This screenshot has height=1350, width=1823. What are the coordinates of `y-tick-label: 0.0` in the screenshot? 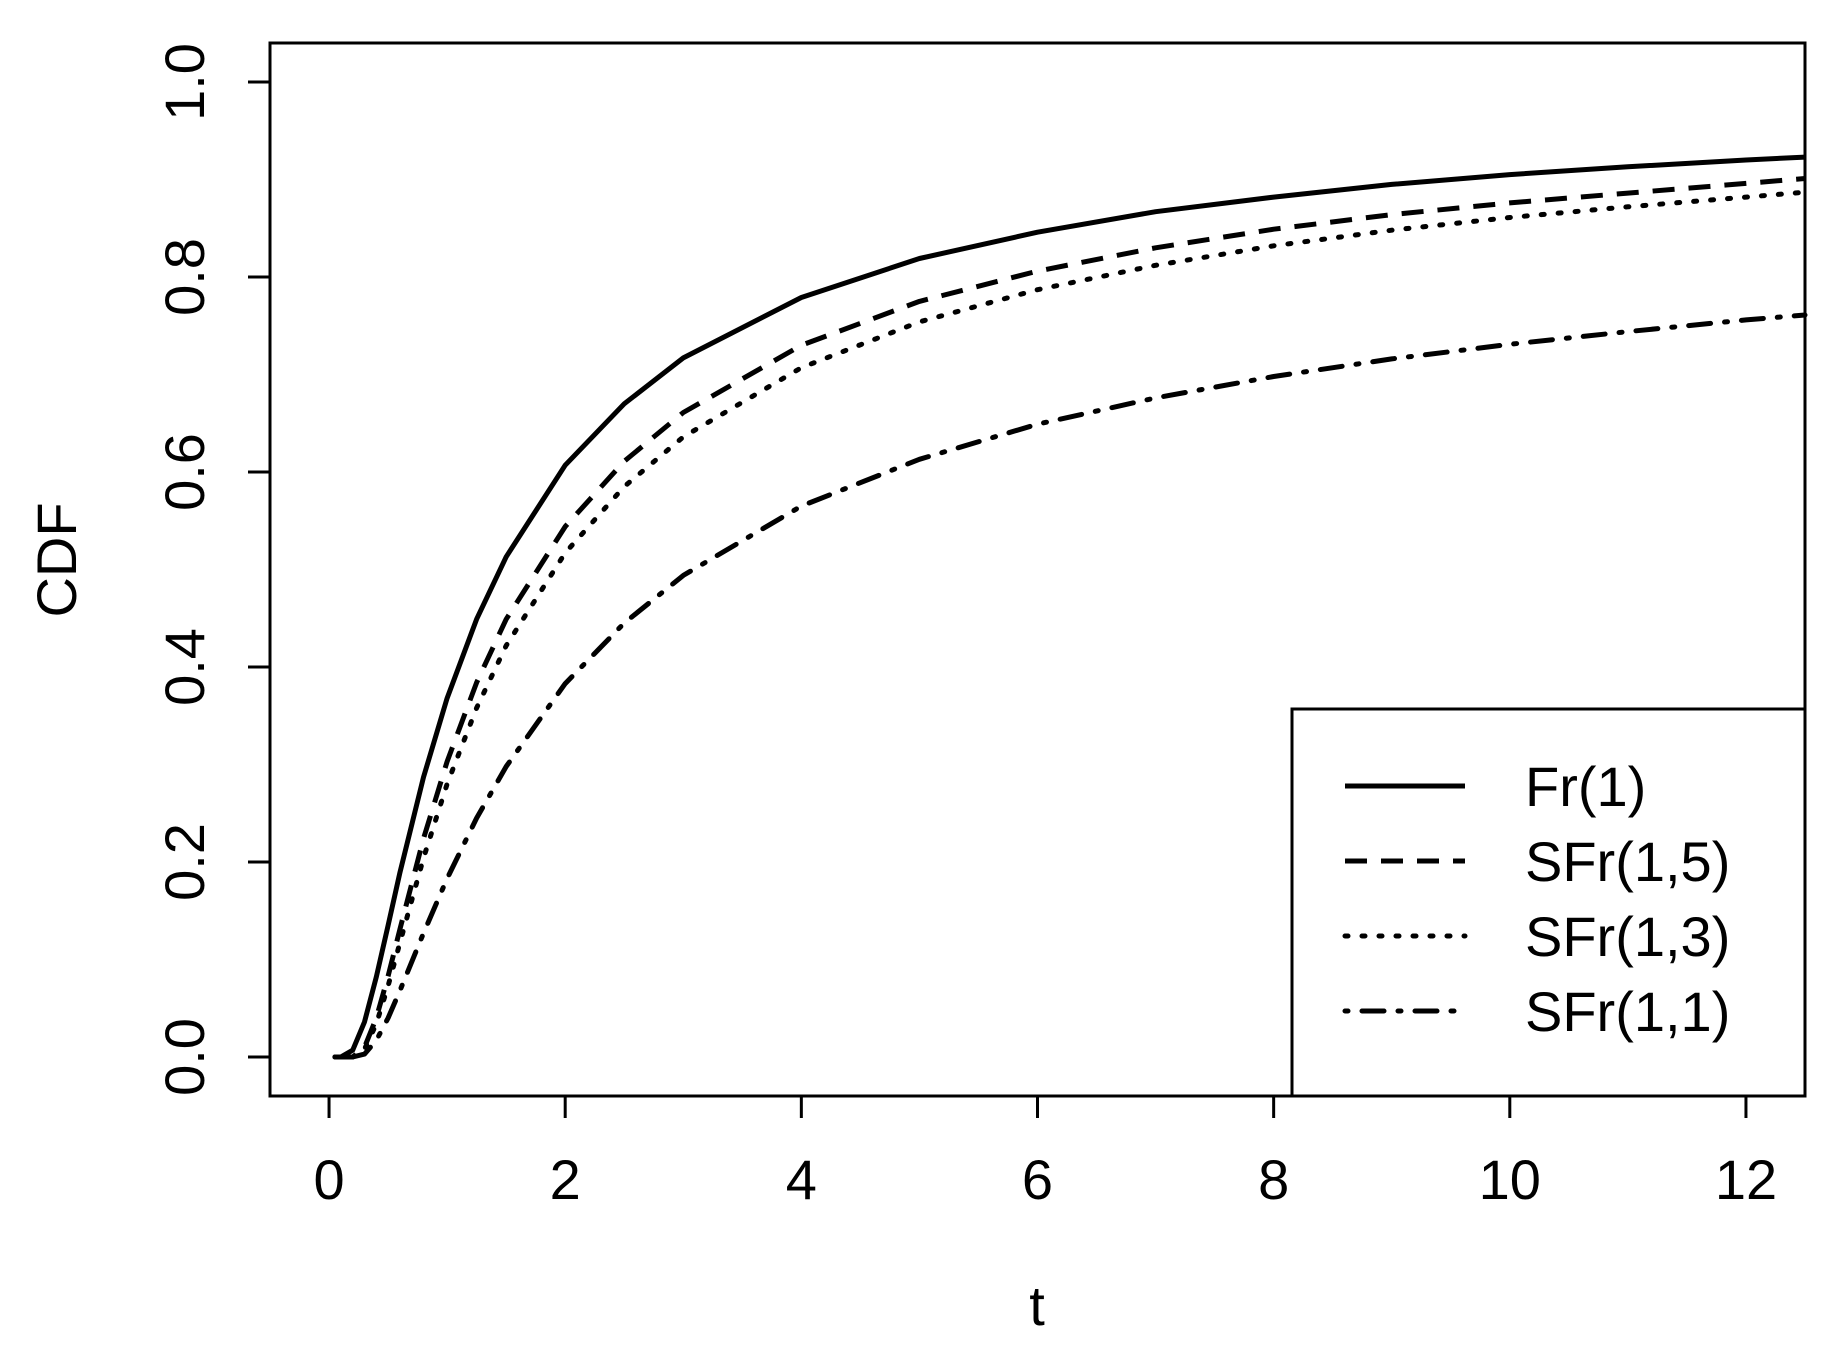 It's located at (184, 1057).